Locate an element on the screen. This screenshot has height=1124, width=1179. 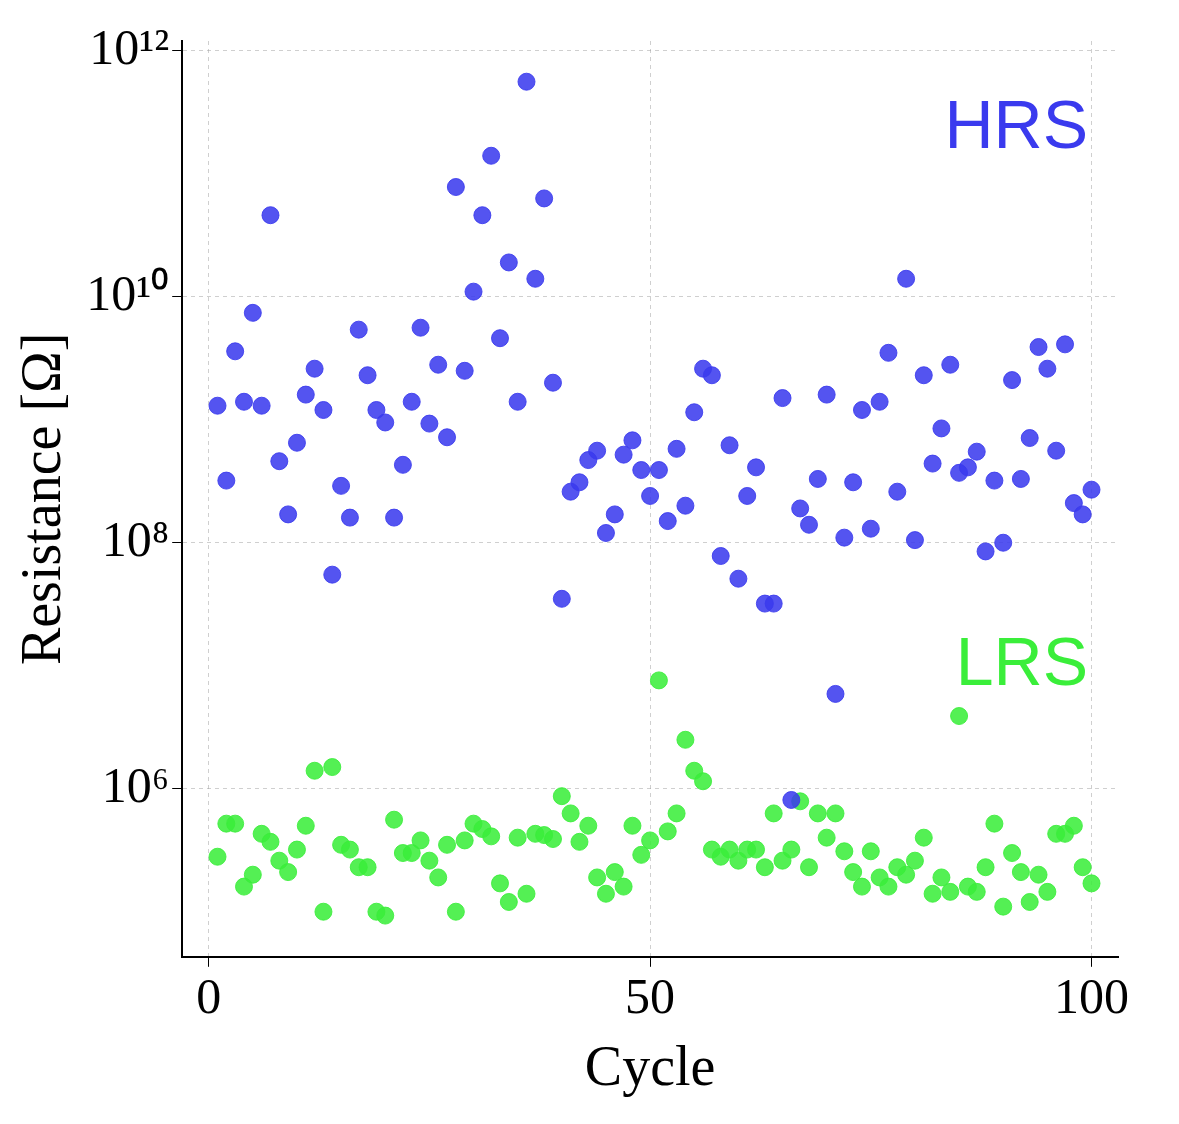
y-axis-title: Resistance [Ω] is located at coordinates (41, 499).